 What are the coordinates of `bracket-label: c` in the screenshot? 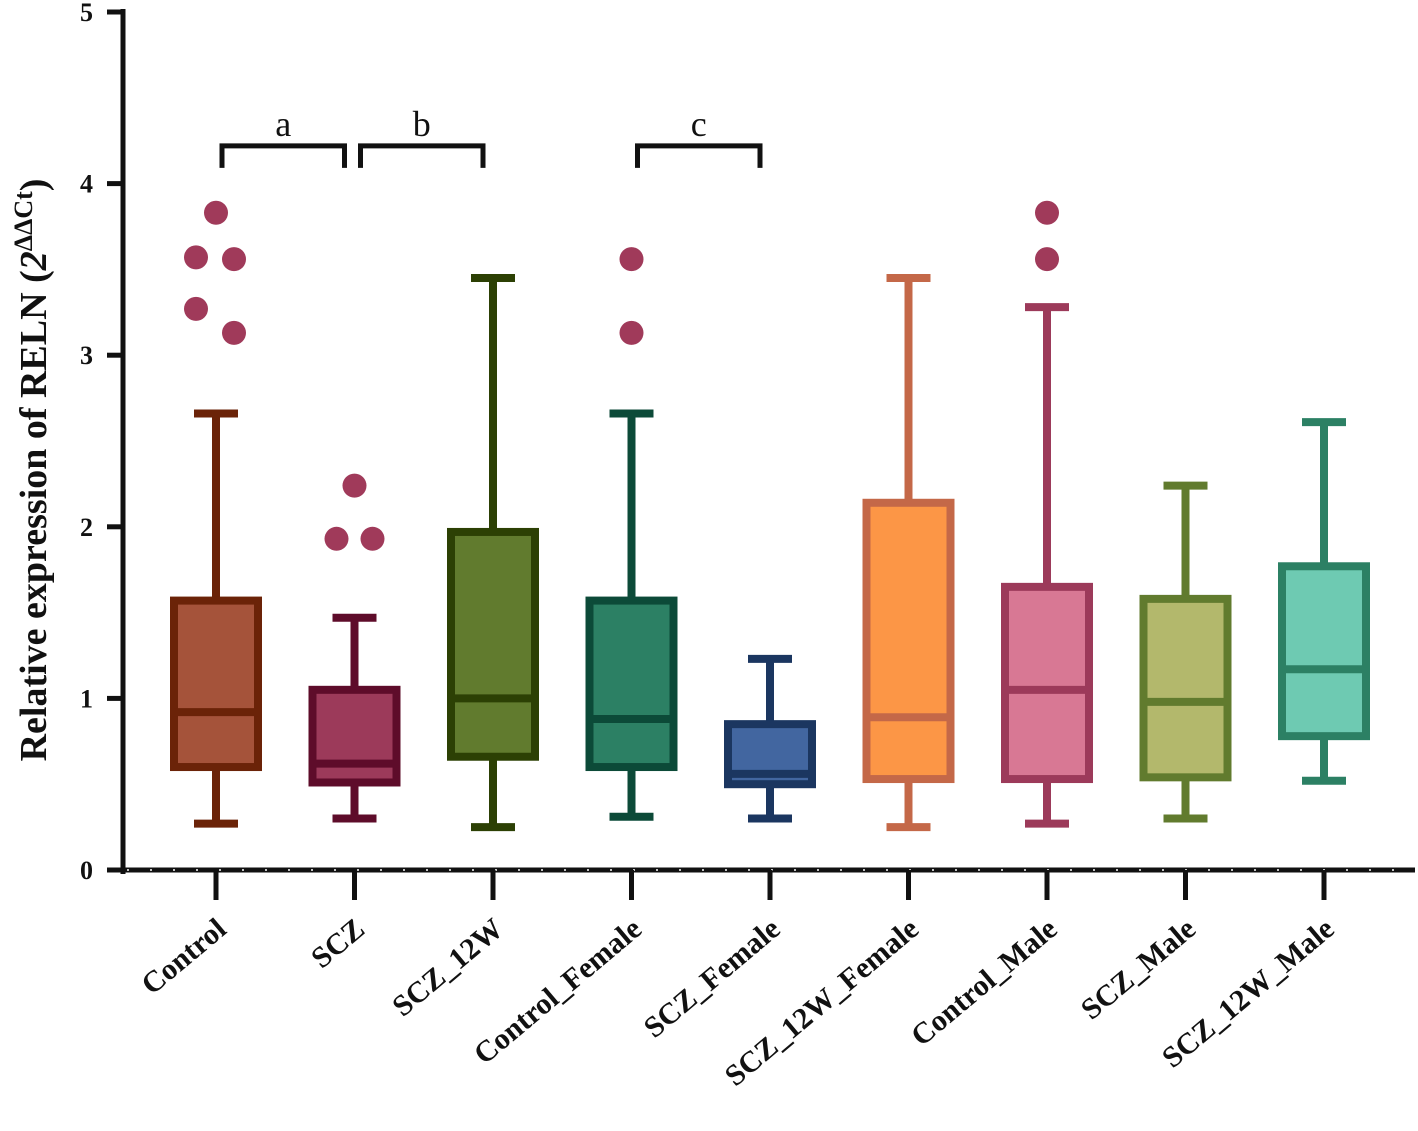 It's located at (699, 124).